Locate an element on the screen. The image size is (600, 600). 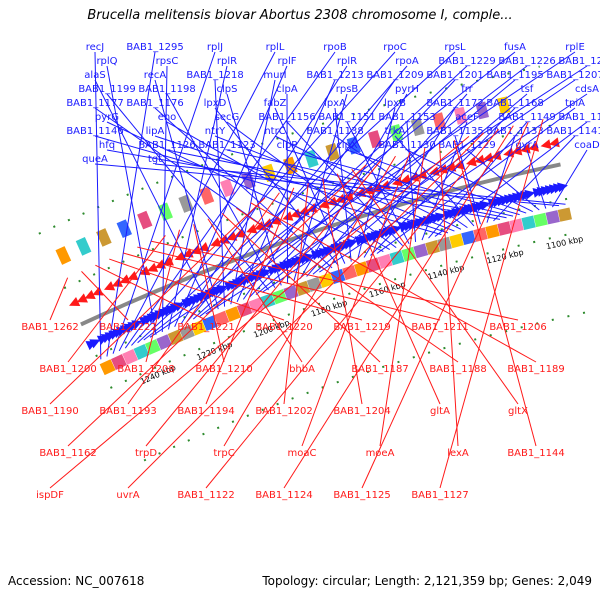
forward-gene-label: rplE is located at coordinates (575, 47).